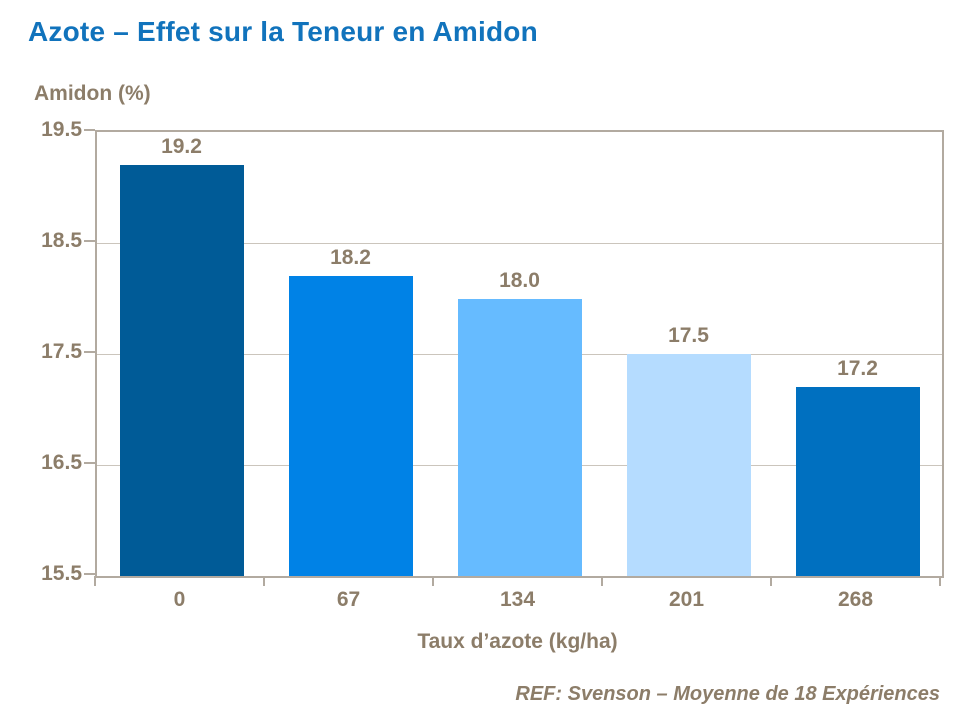 The image size is (960, 720). I want to click on x-category-label: 201, so click(686, 599).